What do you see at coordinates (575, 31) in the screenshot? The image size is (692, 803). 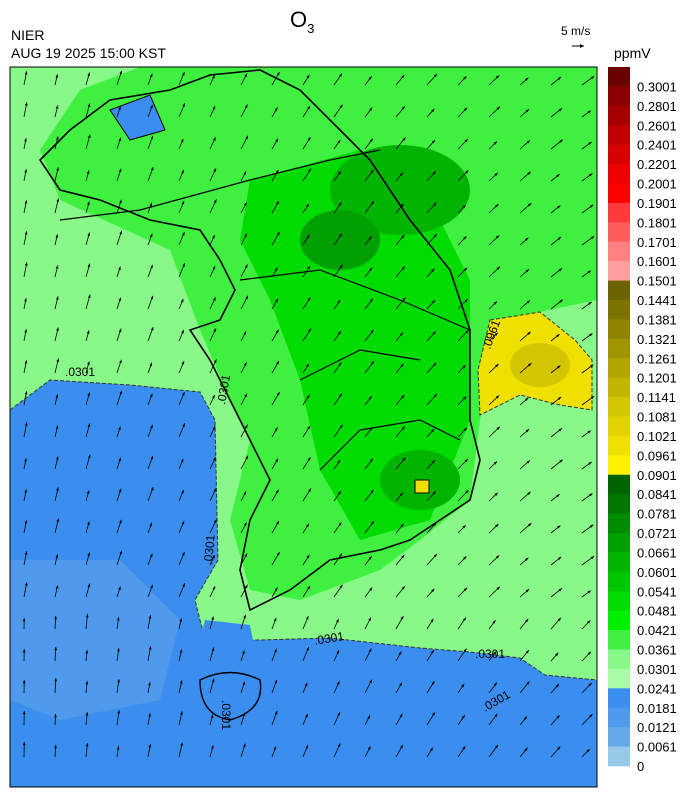 I see `wind-scale-label: 5 m/s` at bounding box center [575, 31].